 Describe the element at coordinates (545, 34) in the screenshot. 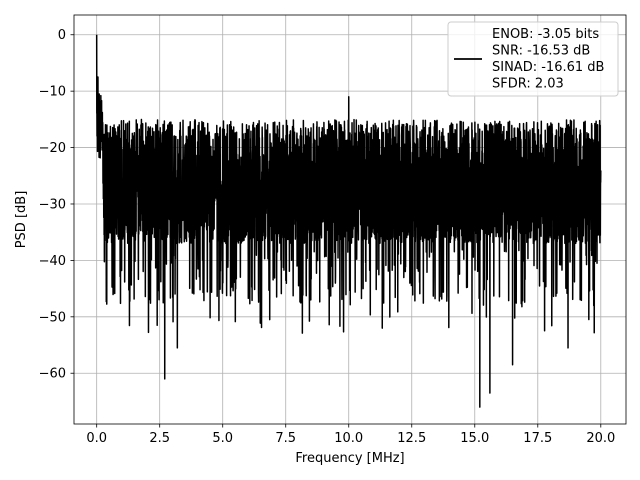

I see `legend-enob: ENOB: -3.05 bits` at that location.